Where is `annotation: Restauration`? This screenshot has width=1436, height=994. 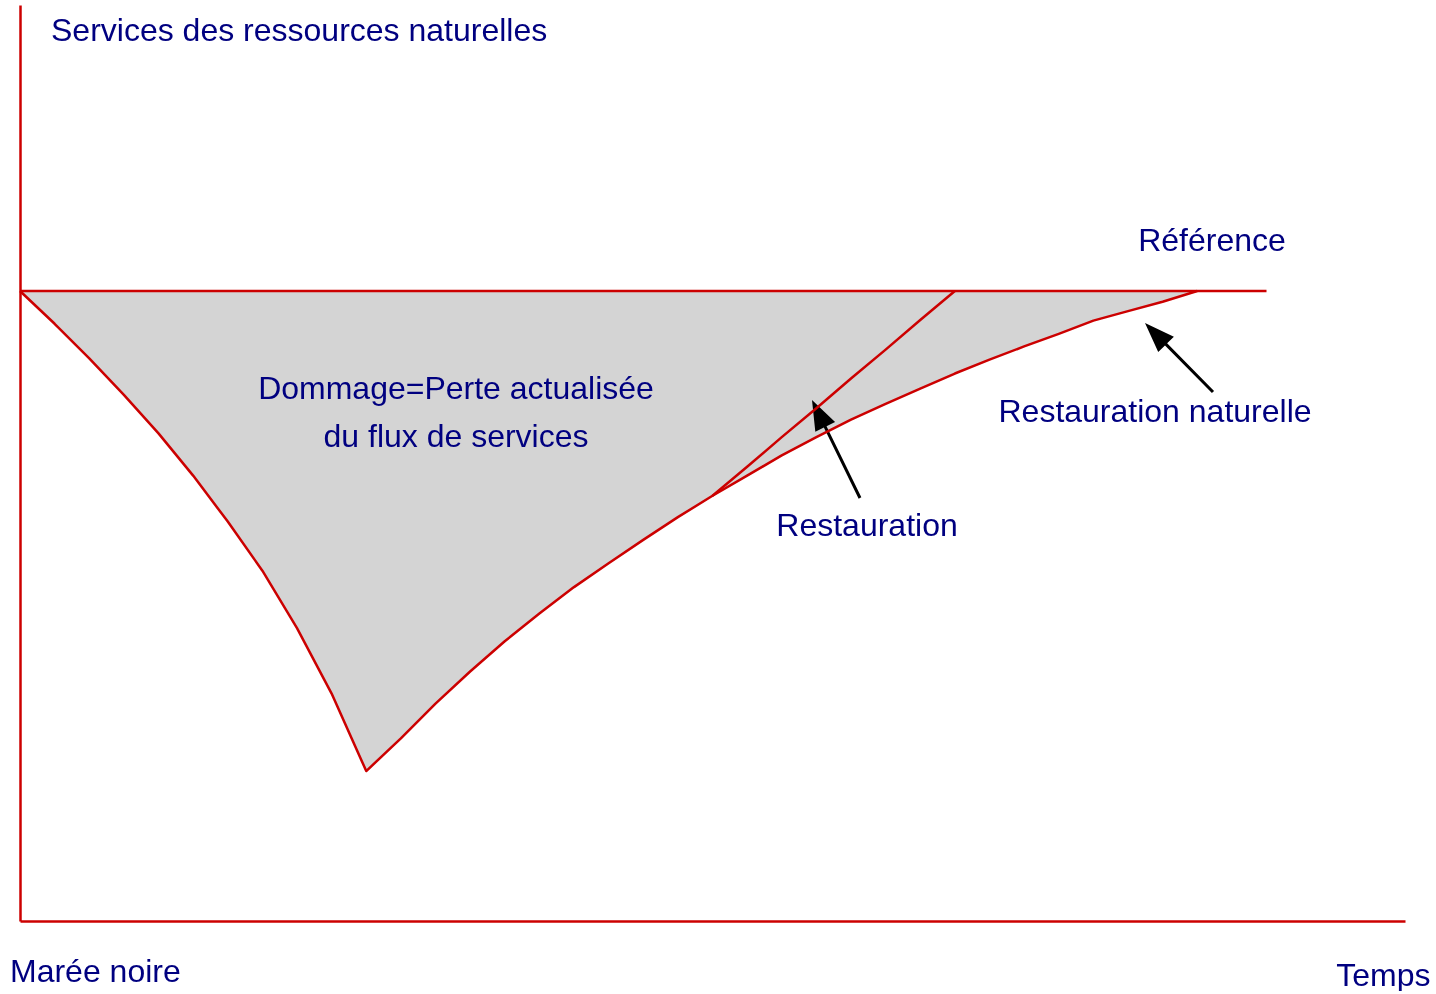
annotation: Restauration is located at coordinates (867, 525).